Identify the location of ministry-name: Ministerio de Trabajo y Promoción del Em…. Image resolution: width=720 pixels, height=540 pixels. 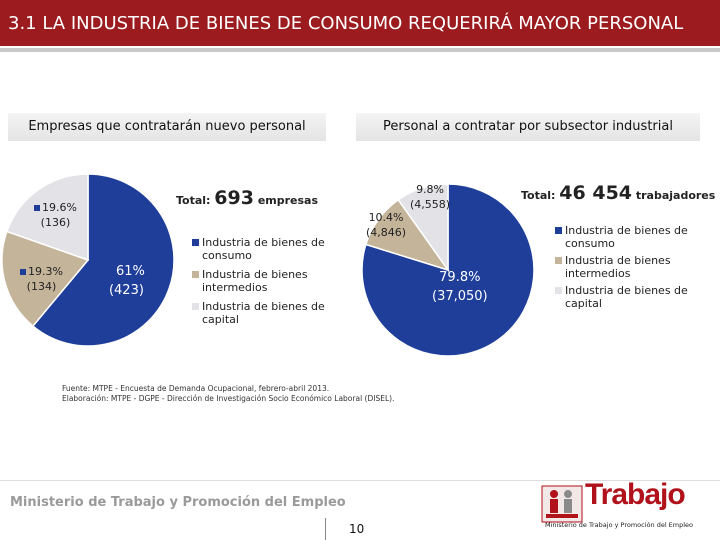
(178, 502).